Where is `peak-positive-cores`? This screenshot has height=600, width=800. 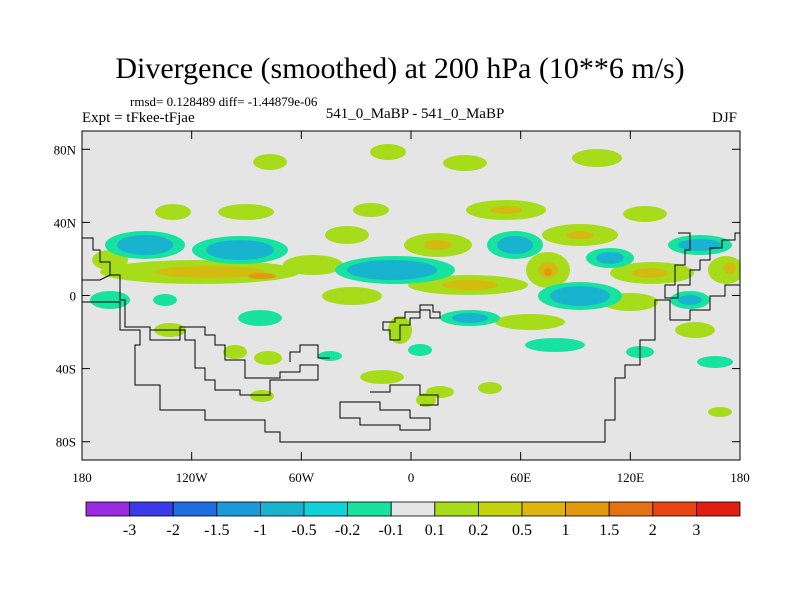 peak-positive-cores is located at coordinates (400, 273).